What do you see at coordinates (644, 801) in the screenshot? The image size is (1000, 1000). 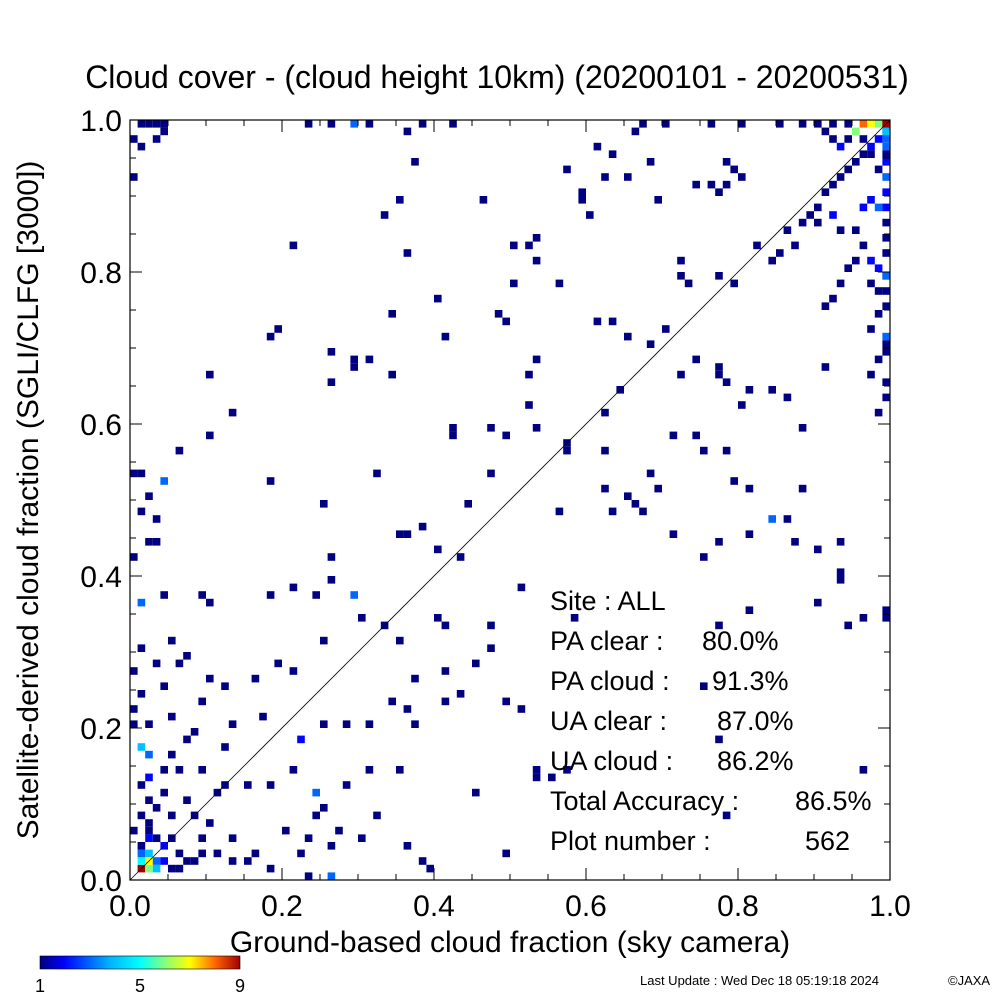 I see `stat-label: Total Accuracy :` at bounding box center [644, 801].